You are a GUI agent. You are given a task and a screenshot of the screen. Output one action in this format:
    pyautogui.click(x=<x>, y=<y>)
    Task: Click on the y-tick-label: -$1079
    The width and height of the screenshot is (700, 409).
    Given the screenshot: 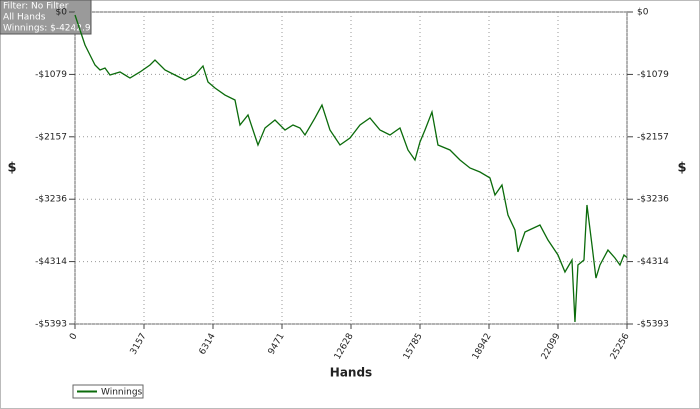 What is the action you would take?
    pyautogui.click(x=51, y=75)
    